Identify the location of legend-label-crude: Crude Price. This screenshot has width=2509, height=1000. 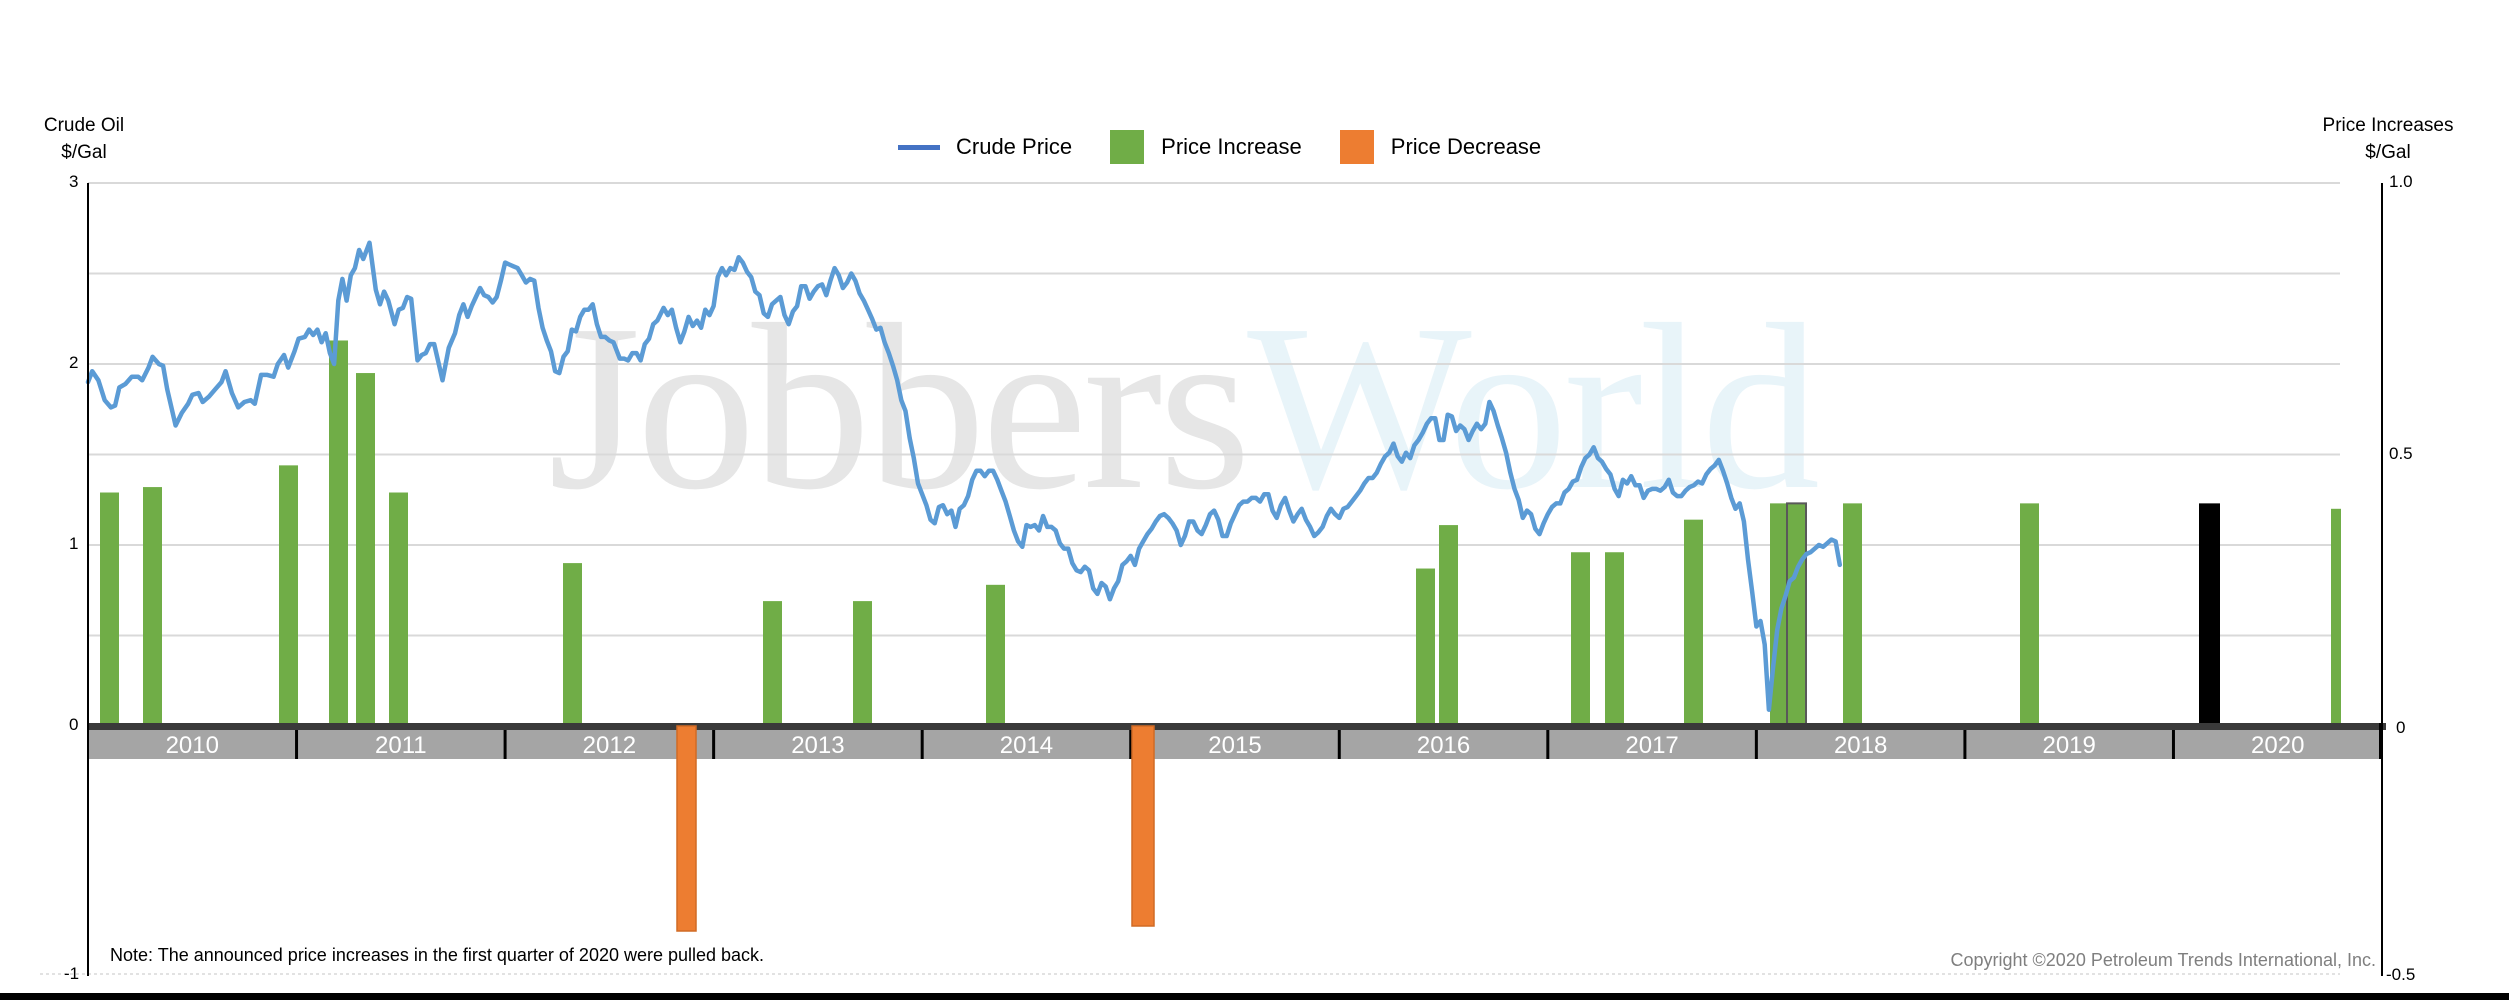
(1014, 146).